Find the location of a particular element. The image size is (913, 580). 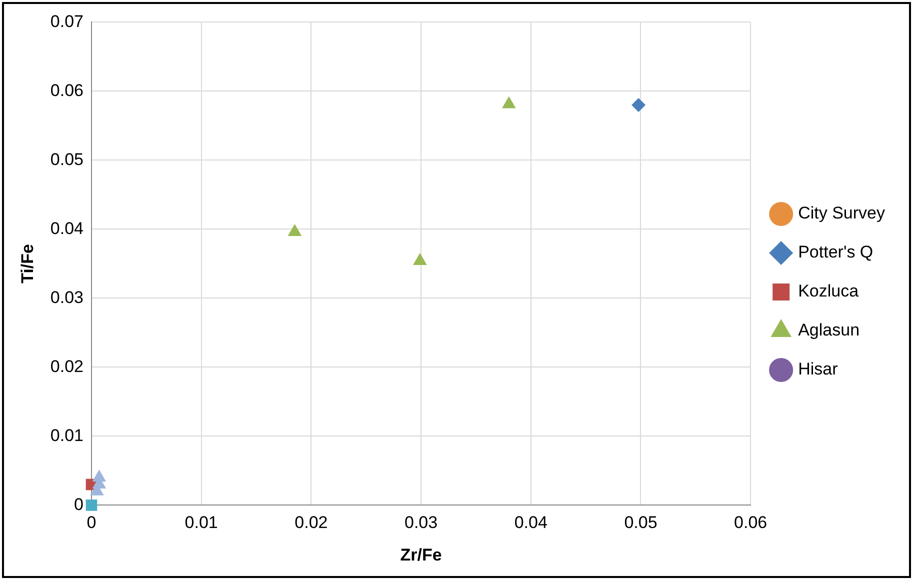

x-tick-label: 0.05 is located at coordinates (641, 522).